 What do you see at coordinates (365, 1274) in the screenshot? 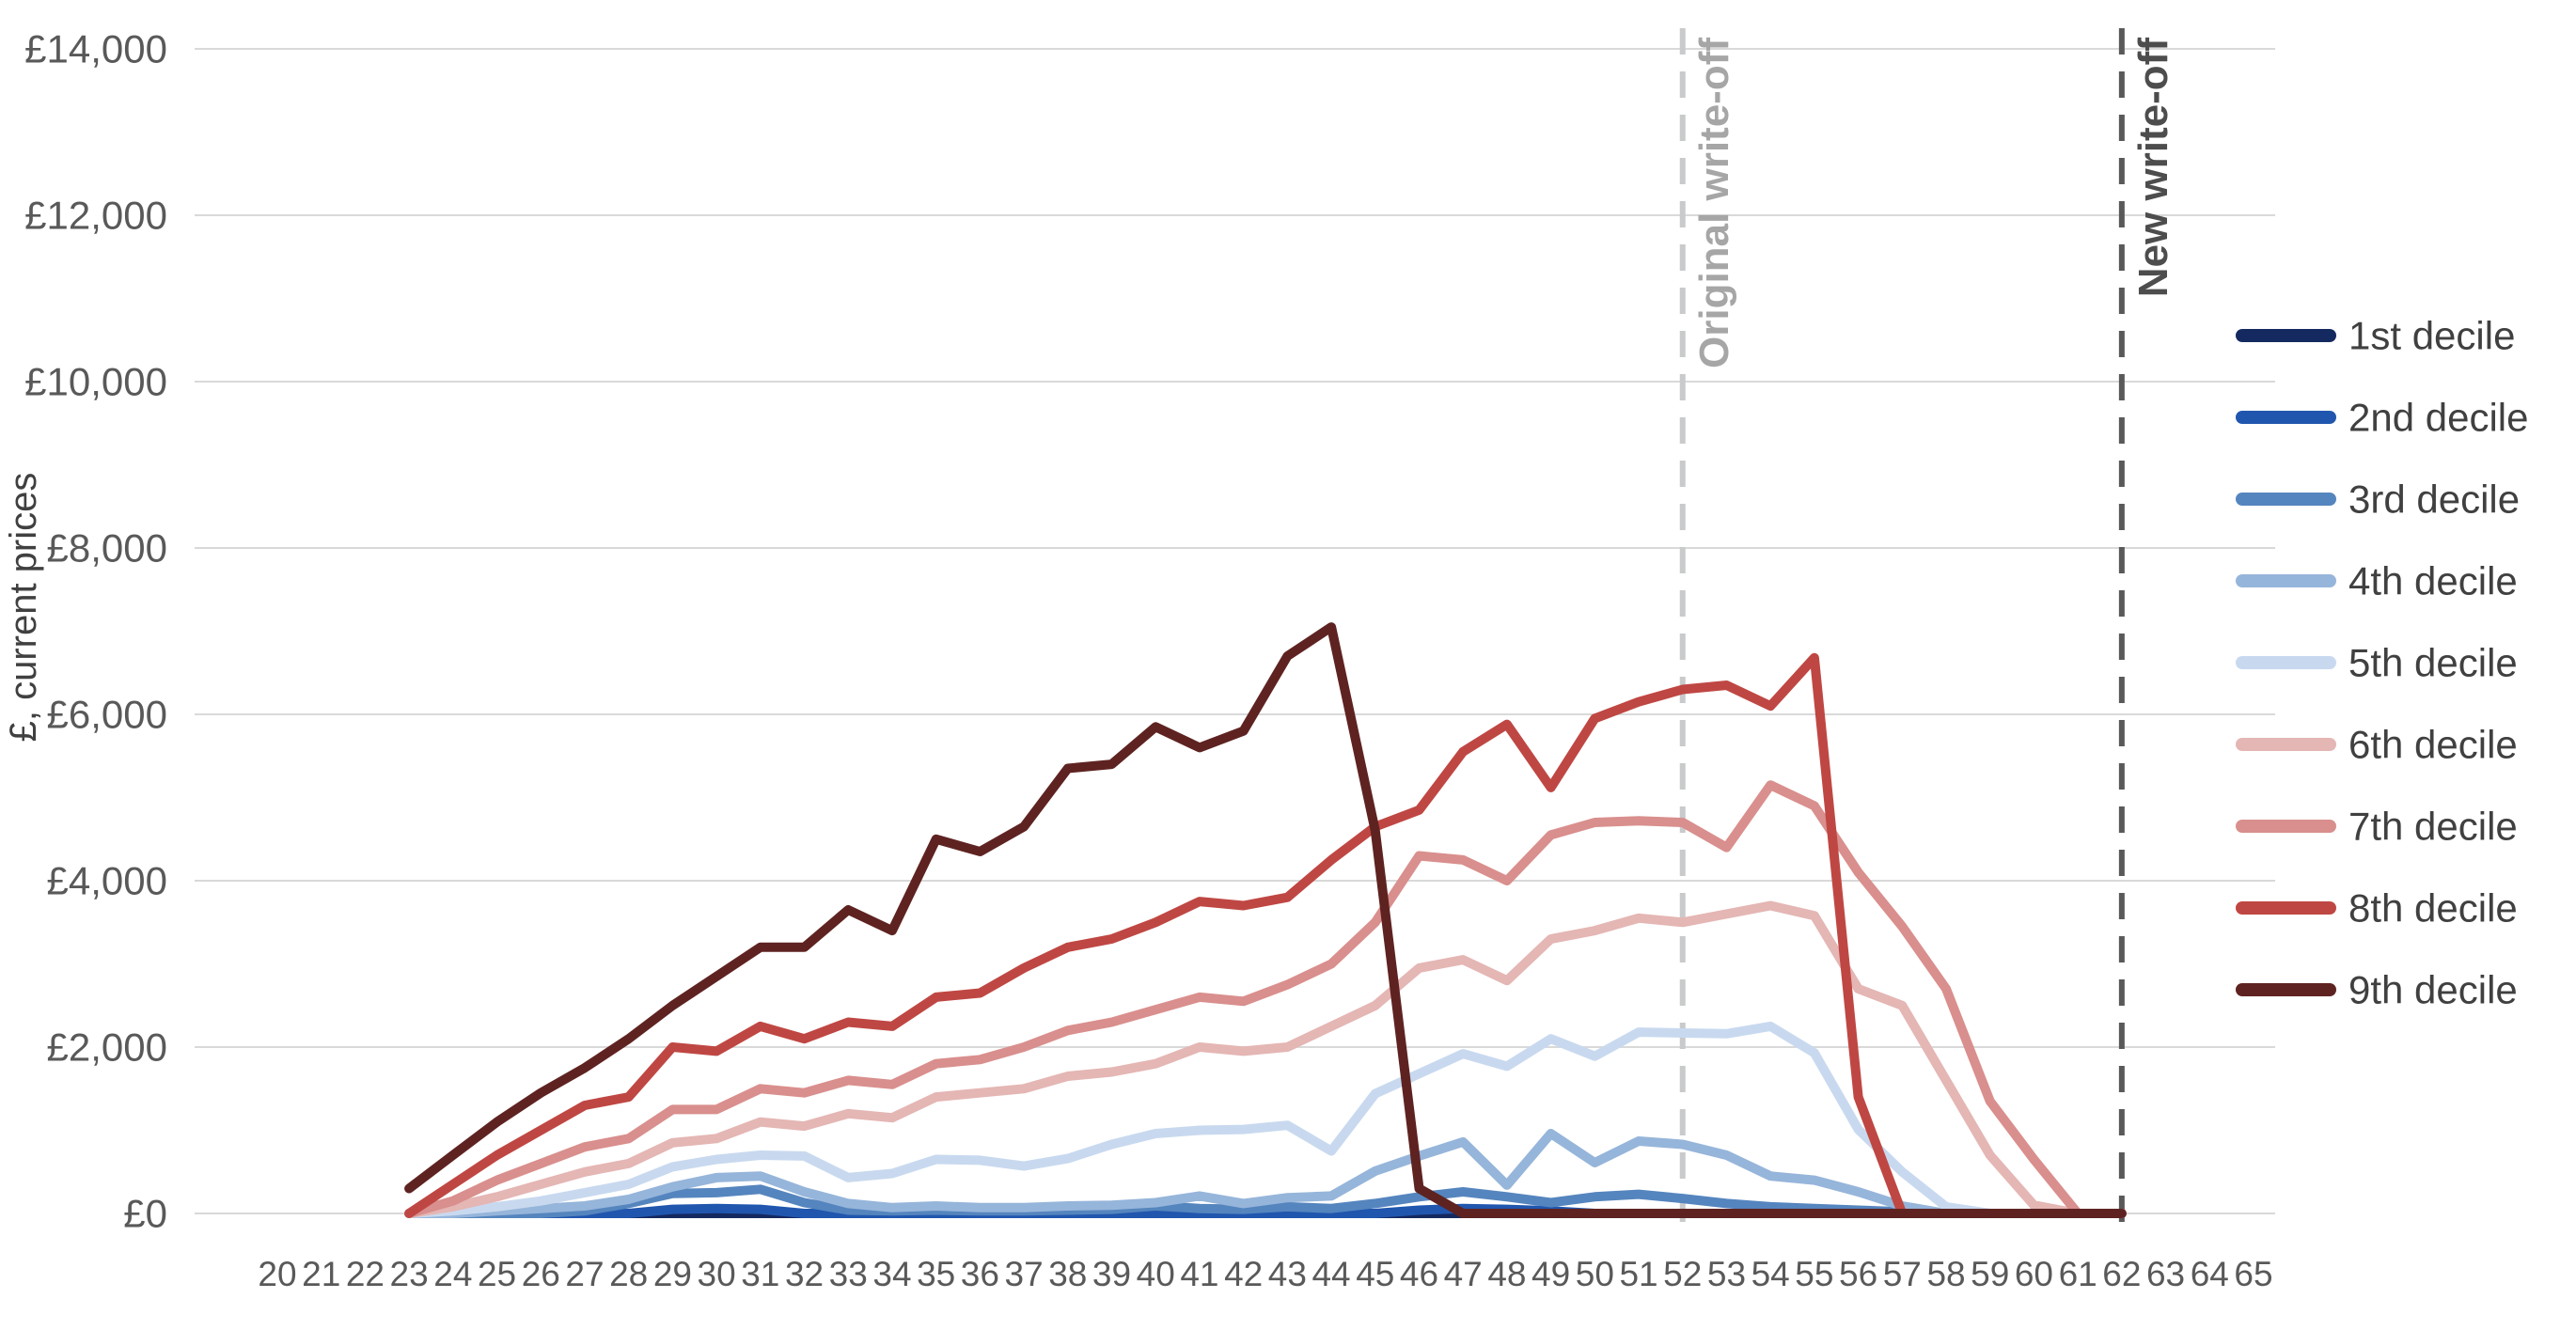
I see `x-tick-label: 22` at bounding box center [365, 1274].